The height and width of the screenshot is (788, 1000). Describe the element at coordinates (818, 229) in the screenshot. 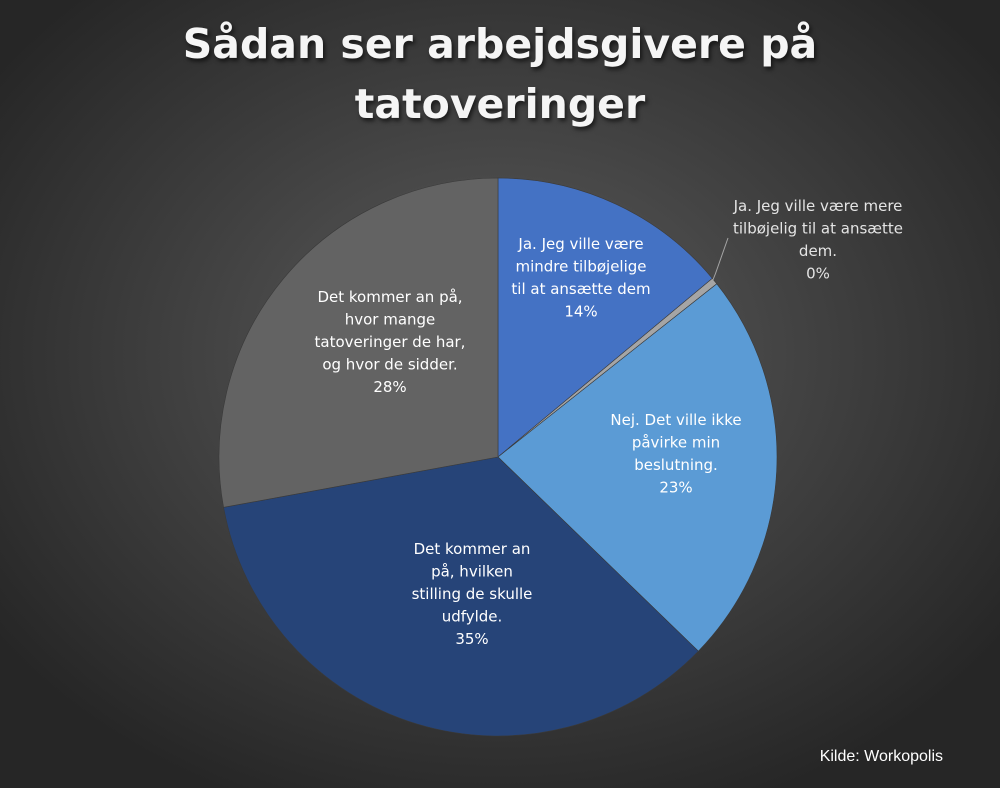

I see `slice-label-line: tilbøjelig til at ansætte` at that location.